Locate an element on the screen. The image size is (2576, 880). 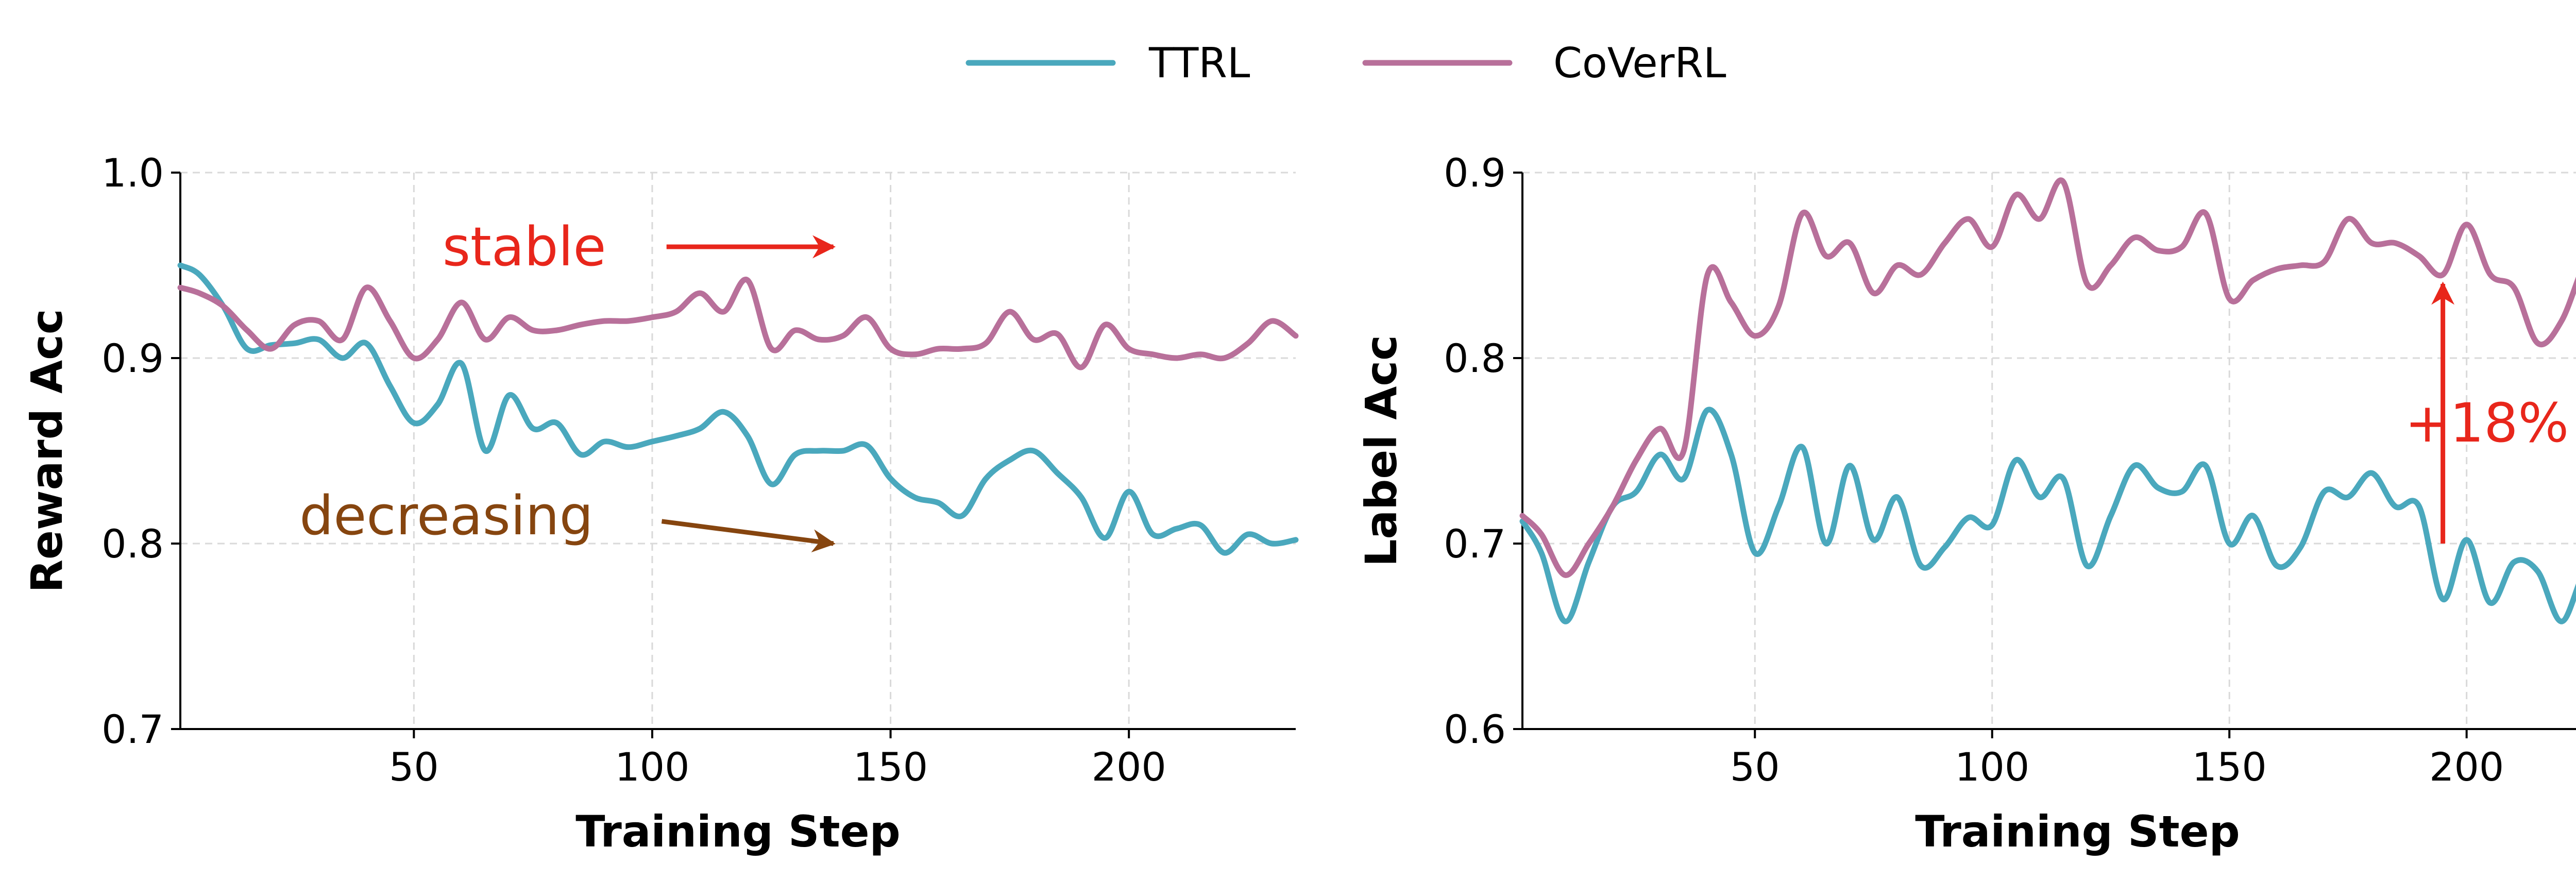
label-y-axis-title: Label Acc is located at coordinates (1381, 451).